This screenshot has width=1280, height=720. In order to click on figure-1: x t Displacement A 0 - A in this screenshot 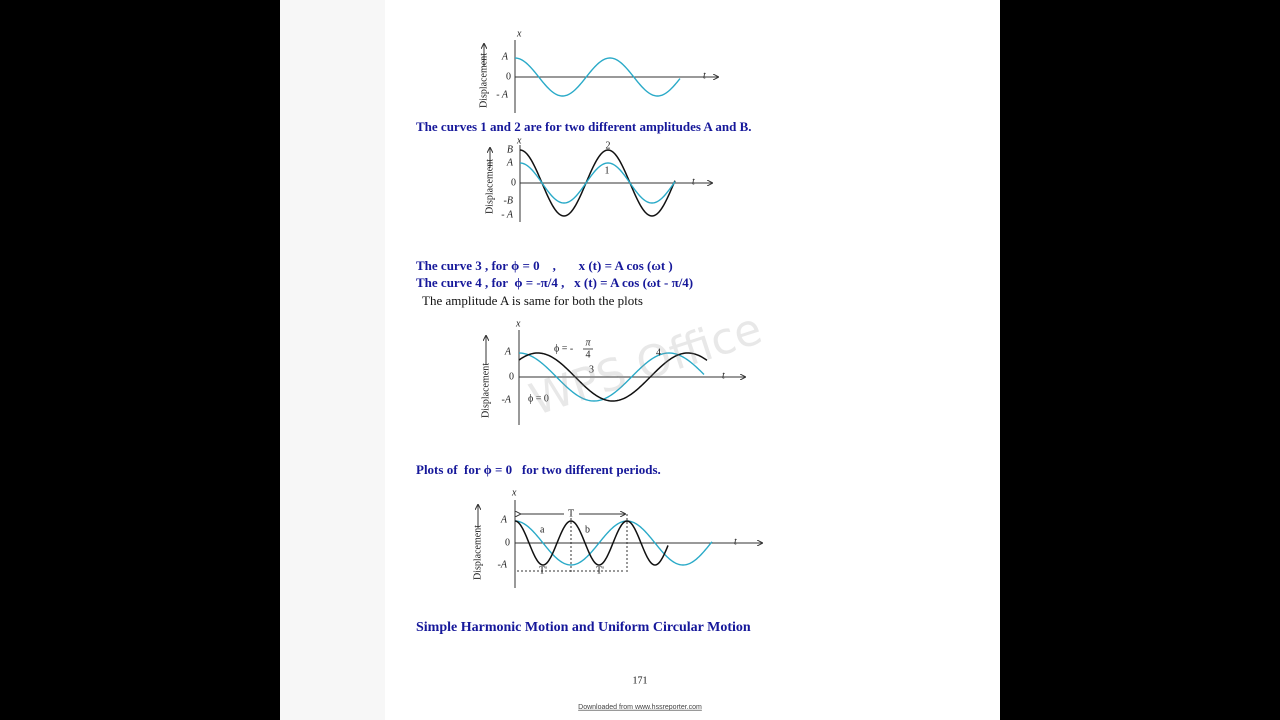, I will do `click(598, 70)`.